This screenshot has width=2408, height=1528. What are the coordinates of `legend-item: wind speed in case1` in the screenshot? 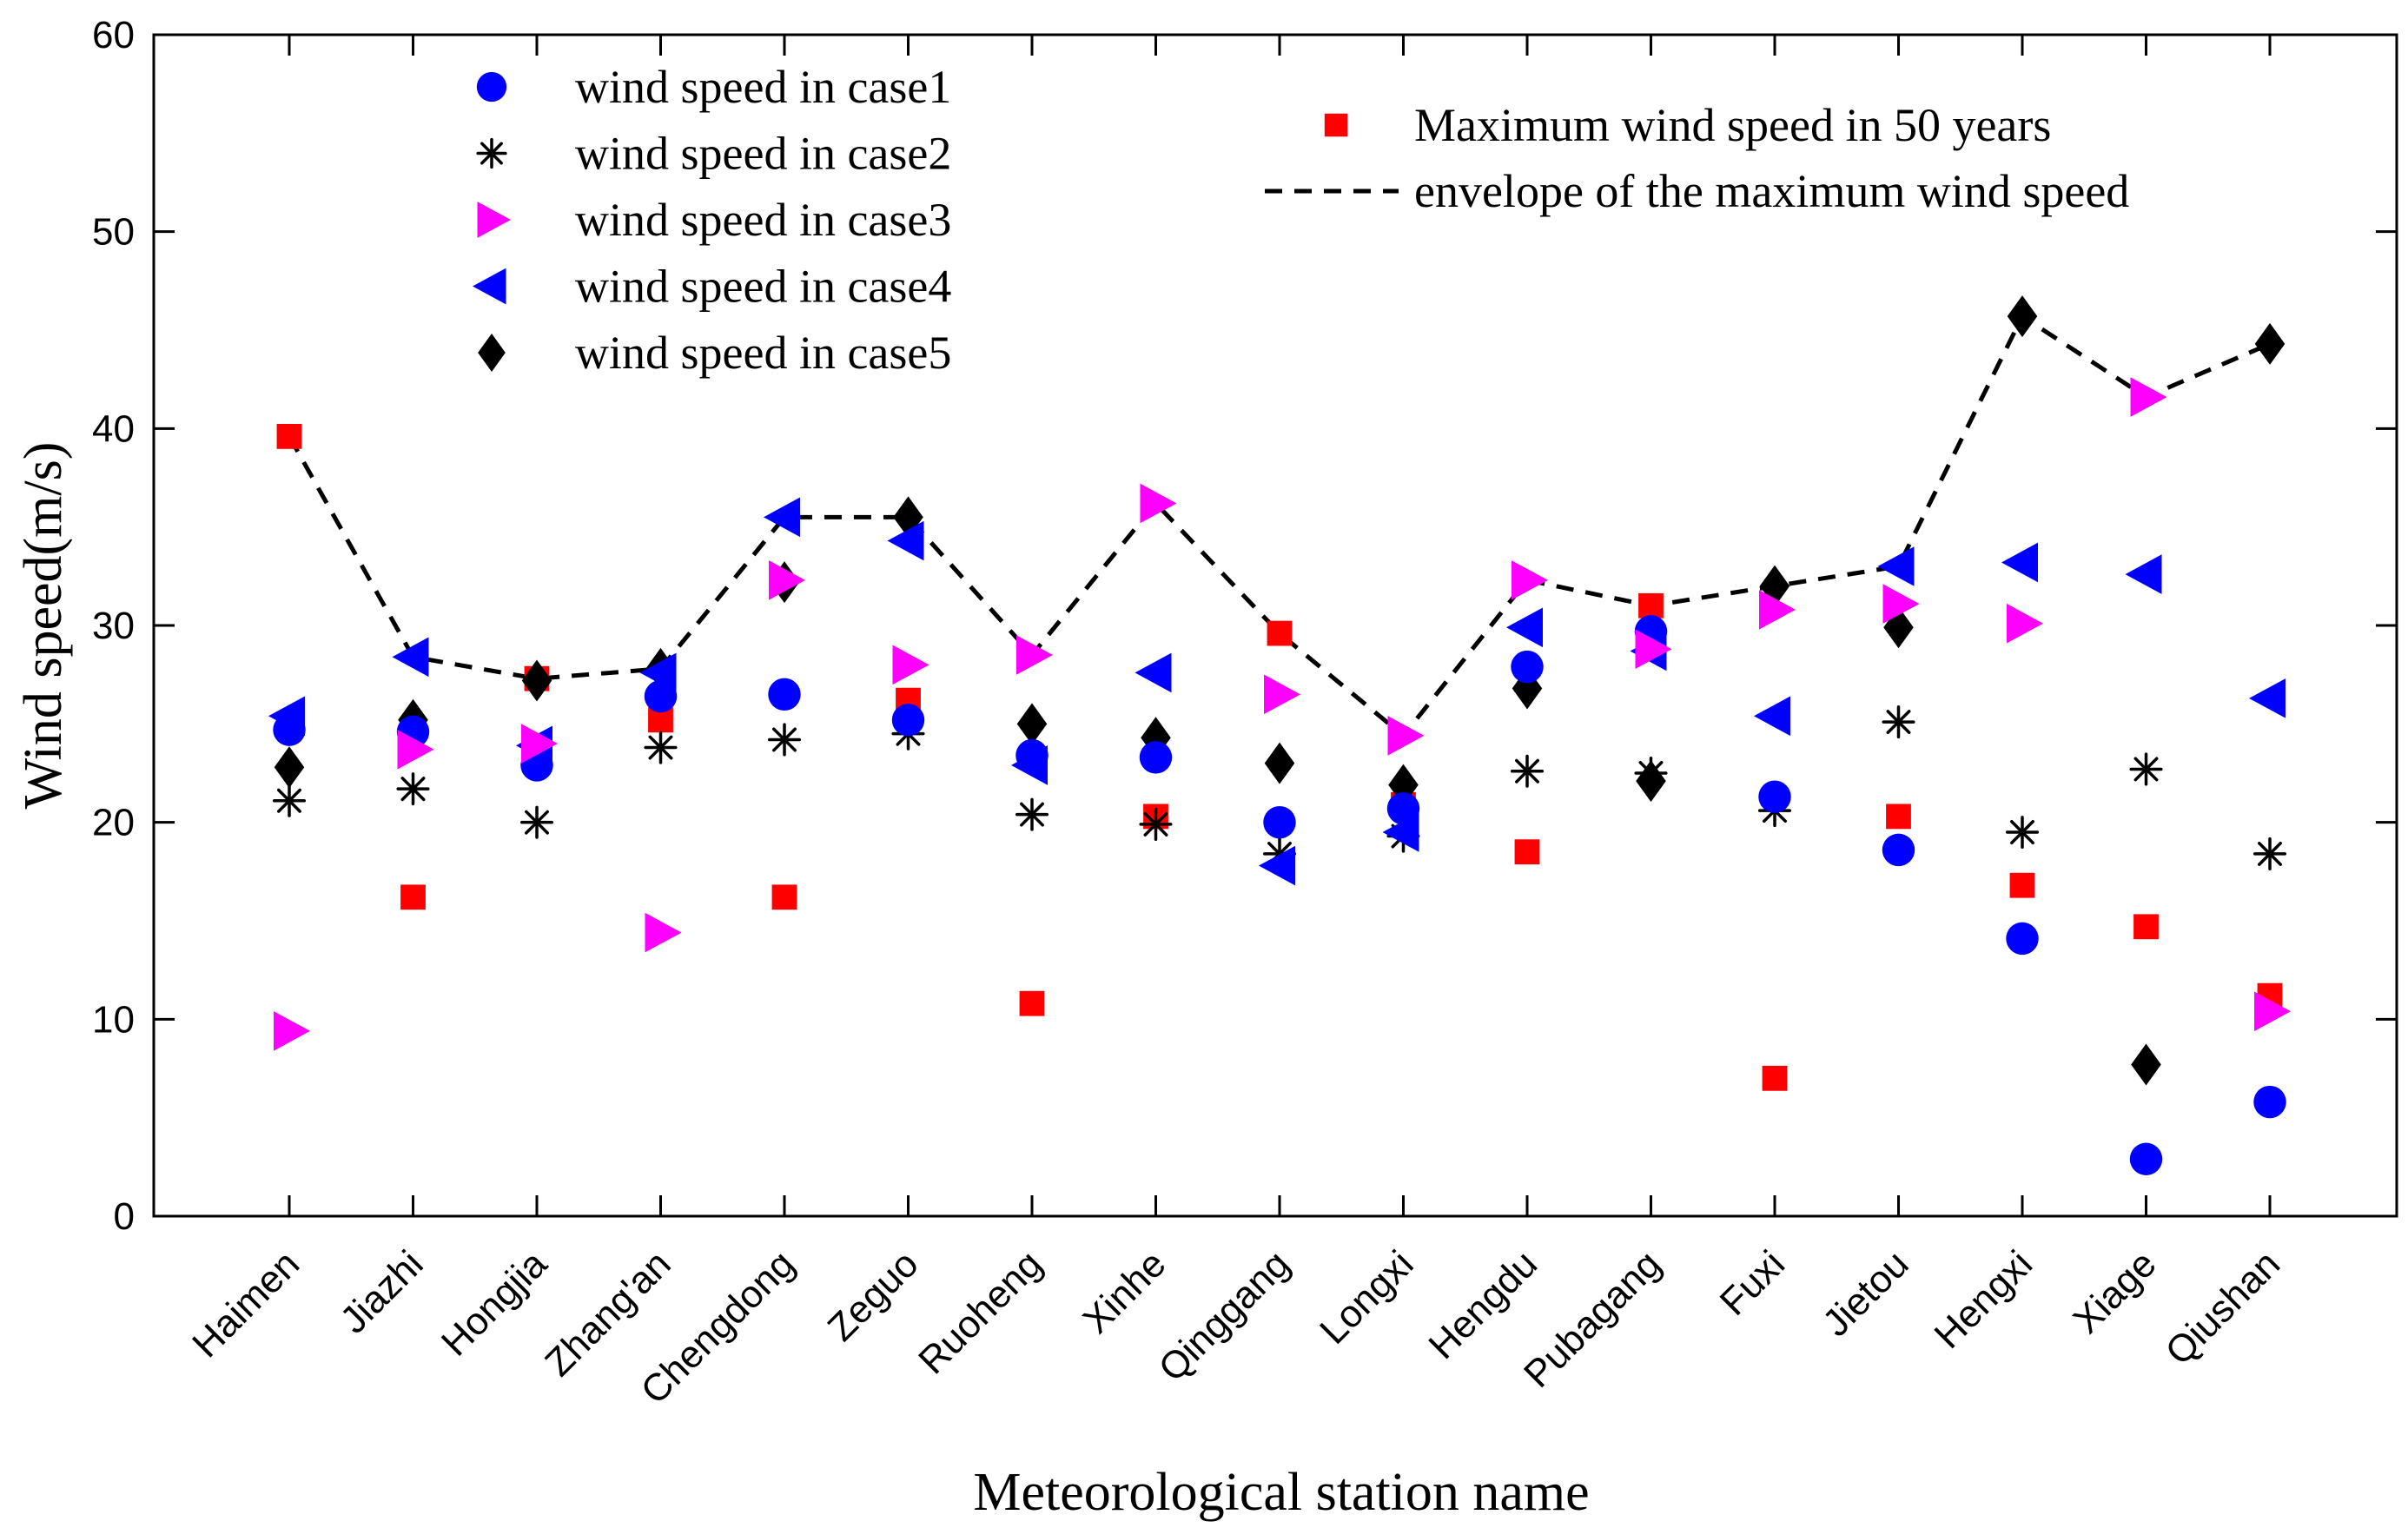 It's located at (714, 87).